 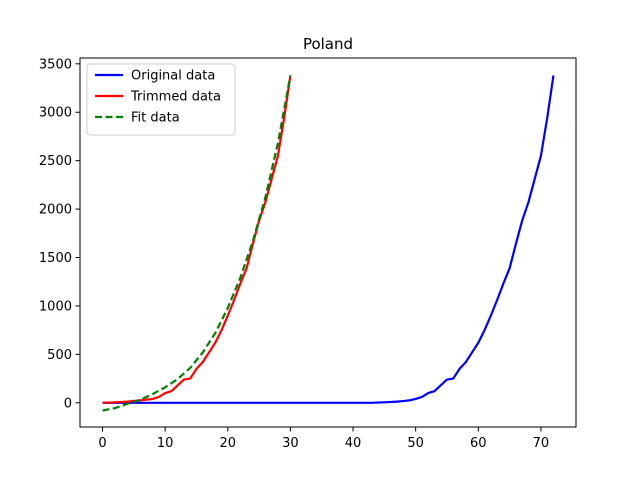 What do you see at coordinates (175, 97) in the screenshot?
I see `legend-label-2: Trimmed data` at bounding box center [175, 97].